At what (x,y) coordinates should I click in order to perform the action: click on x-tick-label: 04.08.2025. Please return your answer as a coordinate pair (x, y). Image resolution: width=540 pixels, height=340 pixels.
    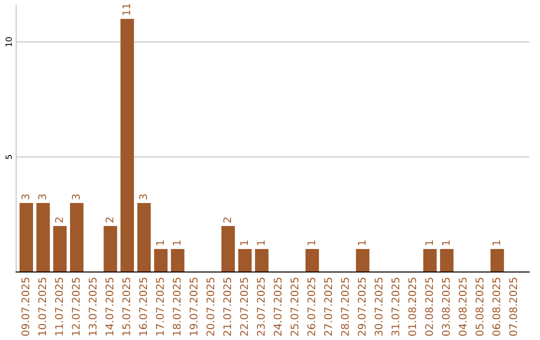
    Looking at the image, I should click on (462, 307).